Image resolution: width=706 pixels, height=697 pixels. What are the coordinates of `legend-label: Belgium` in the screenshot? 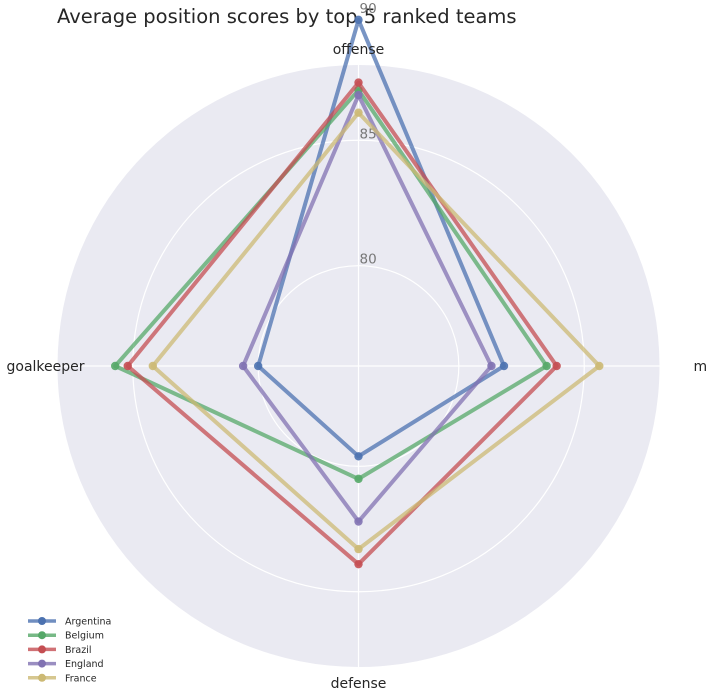 It's located at (84, 636).